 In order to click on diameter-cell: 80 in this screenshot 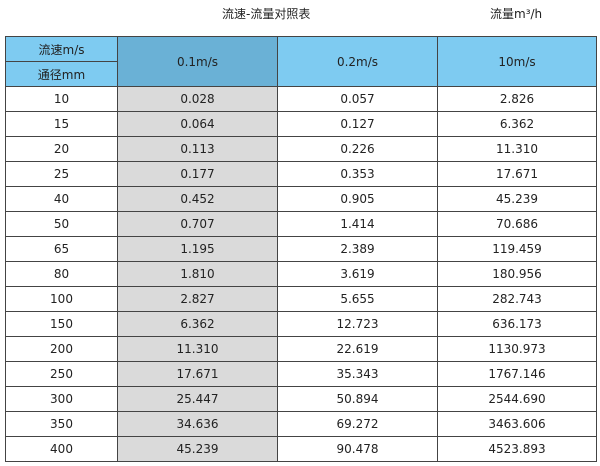, I will do `click(61, 274)`.